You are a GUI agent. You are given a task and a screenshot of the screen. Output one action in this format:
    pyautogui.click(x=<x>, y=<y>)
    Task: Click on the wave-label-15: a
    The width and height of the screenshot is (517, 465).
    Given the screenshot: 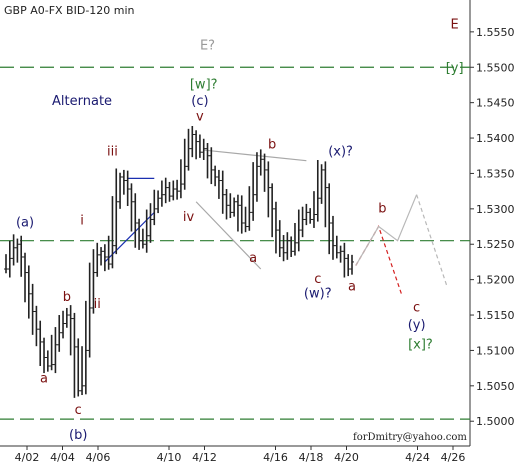 What is the action you would take?
    pyautogui.click(x=253, y=258)
    